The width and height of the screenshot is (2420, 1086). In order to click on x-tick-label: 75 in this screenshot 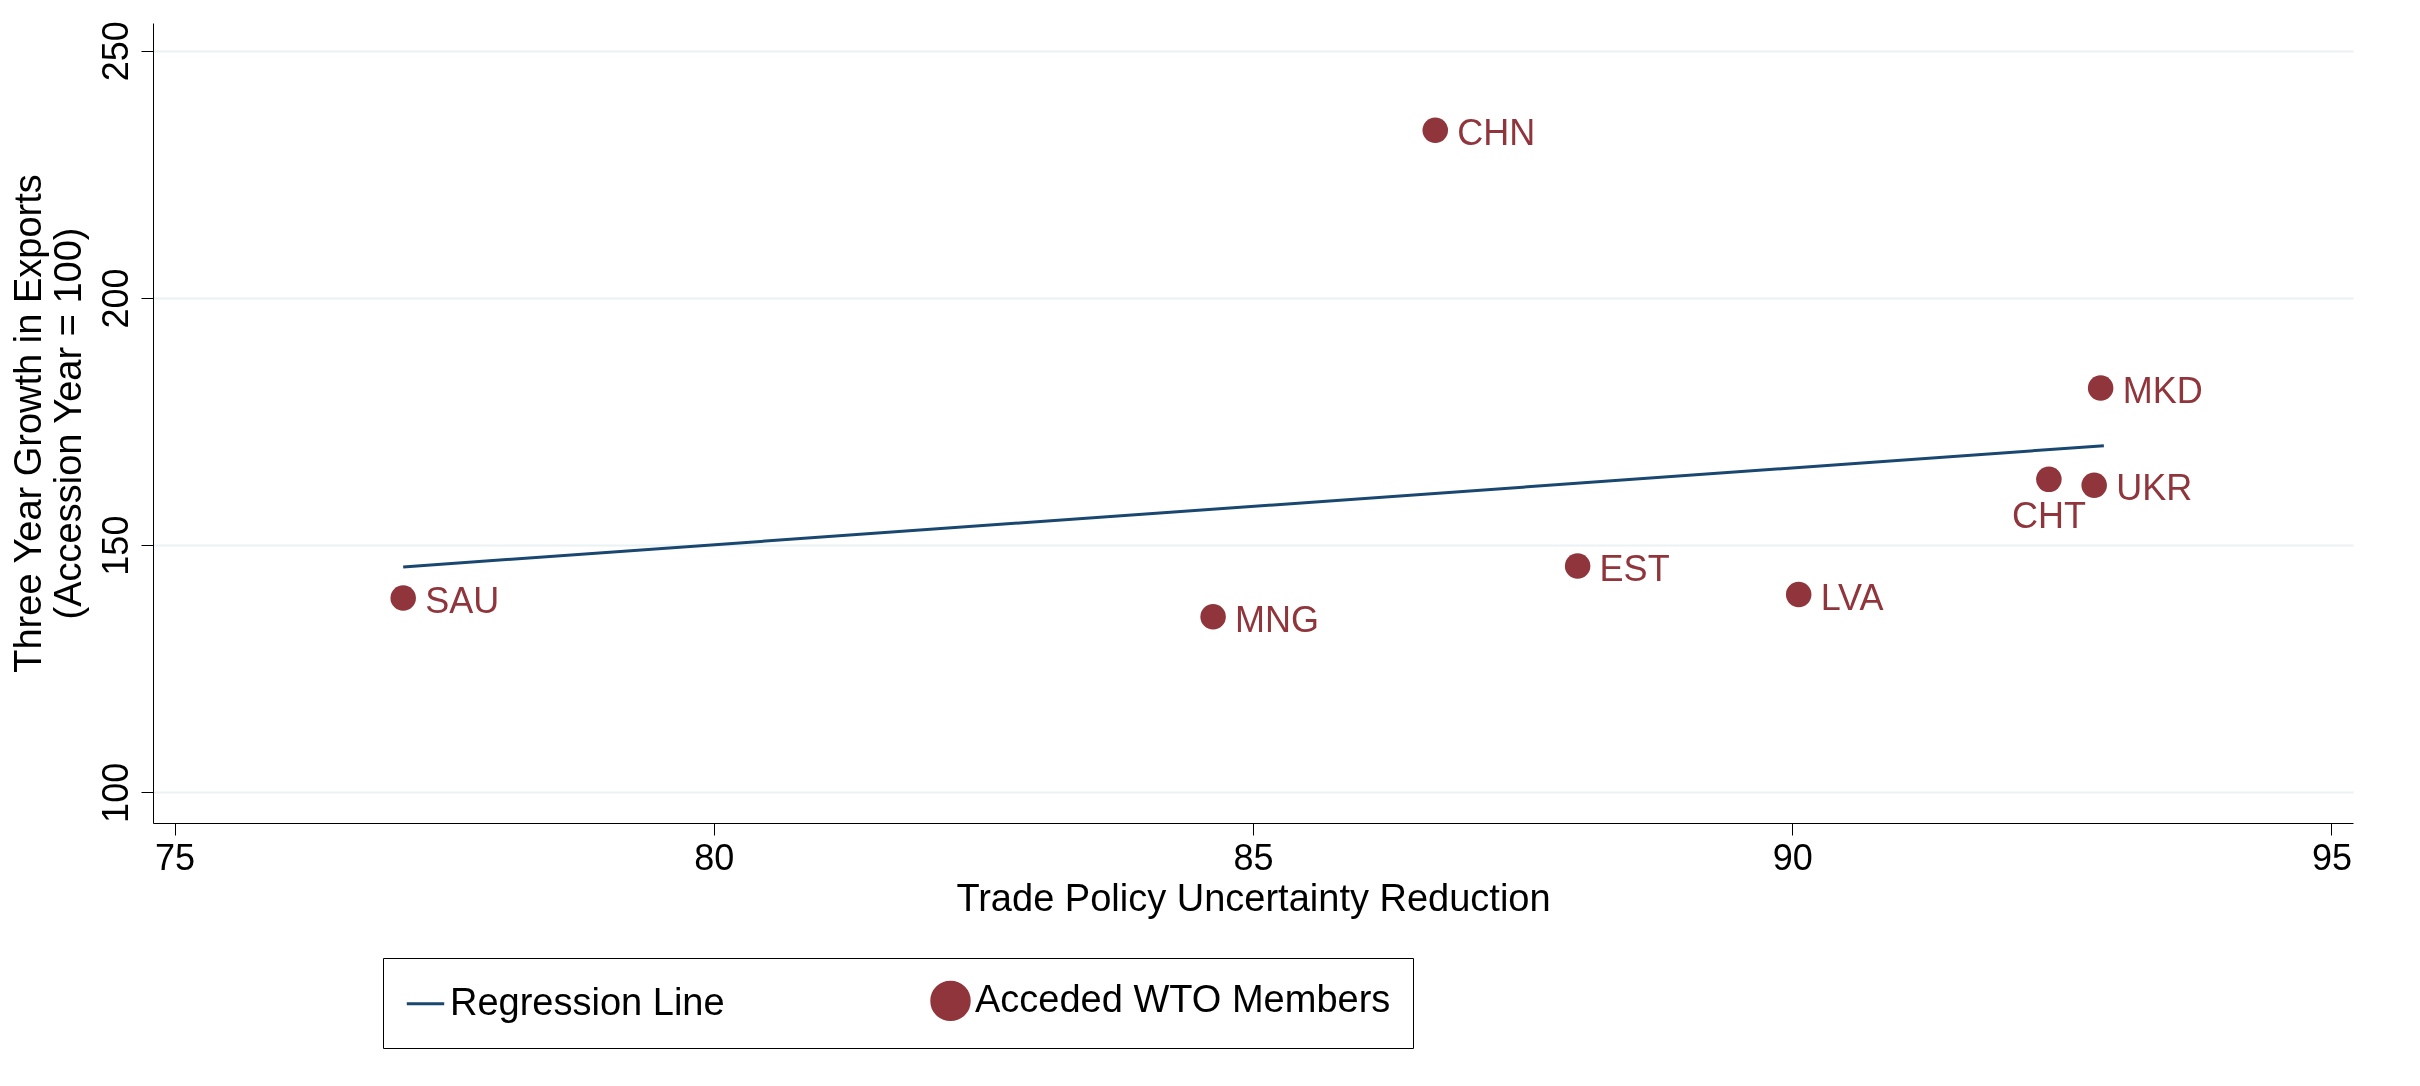, I will do `click(175, 857)`.